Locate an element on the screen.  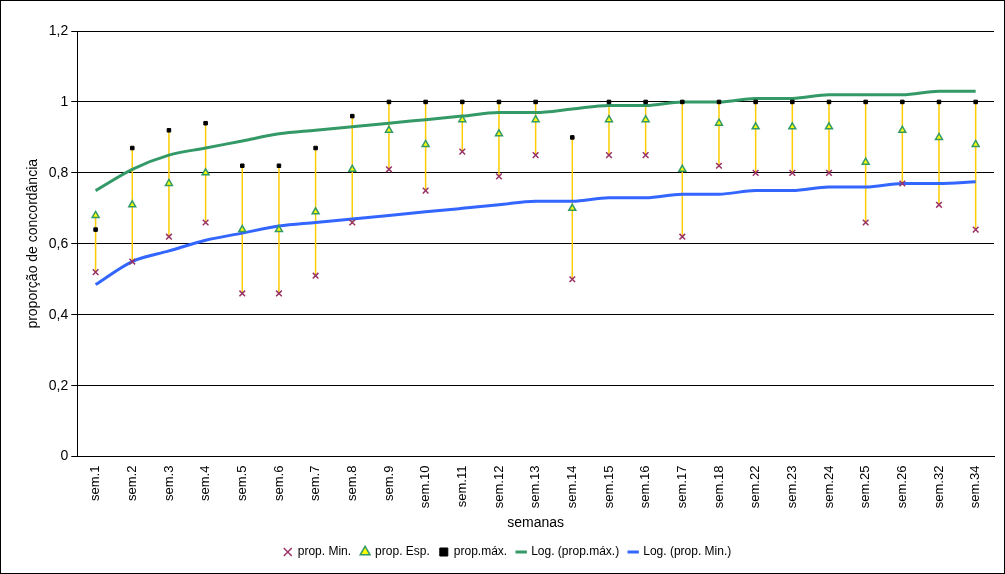
y-tick-label: 0,2 is located at coordinates (58, 384).